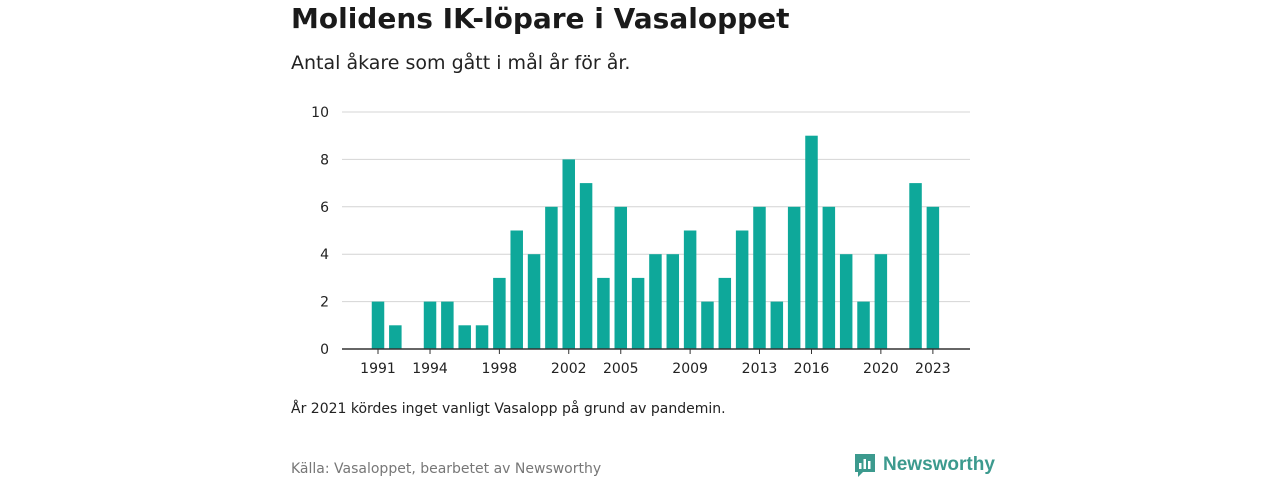  I want to click on bar-2008, so click(673, 301).